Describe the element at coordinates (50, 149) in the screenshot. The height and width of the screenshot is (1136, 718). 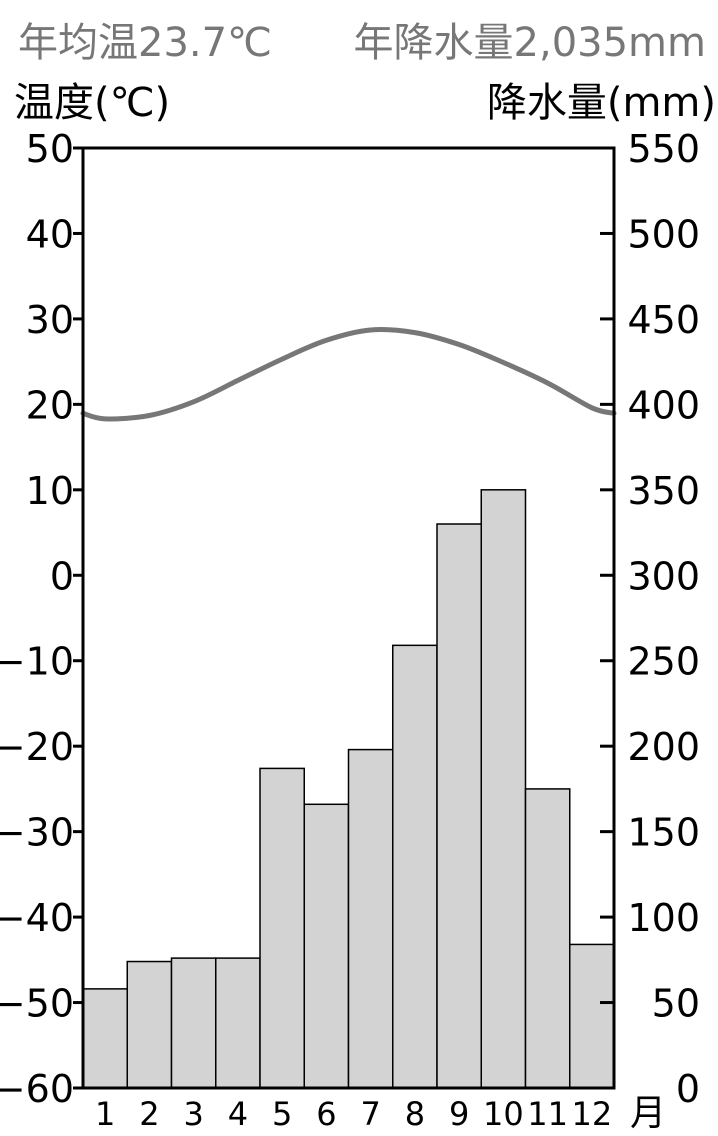
I see `left-tick-label: 50` at that location.